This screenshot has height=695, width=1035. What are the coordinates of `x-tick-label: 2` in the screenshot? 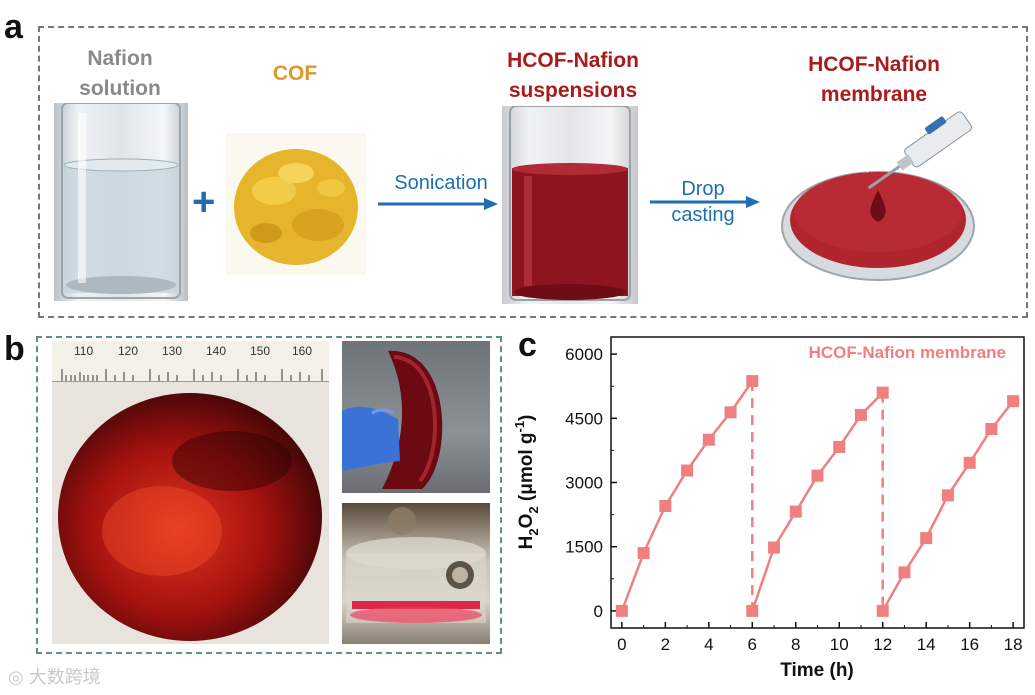 It's located at (665, 644).